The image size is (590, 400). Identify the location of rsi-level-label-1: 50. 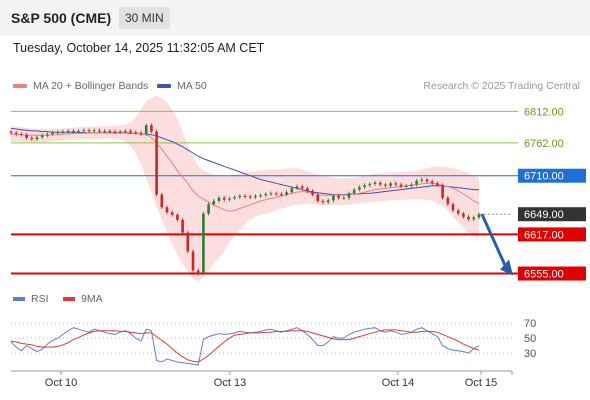
(530, 339).